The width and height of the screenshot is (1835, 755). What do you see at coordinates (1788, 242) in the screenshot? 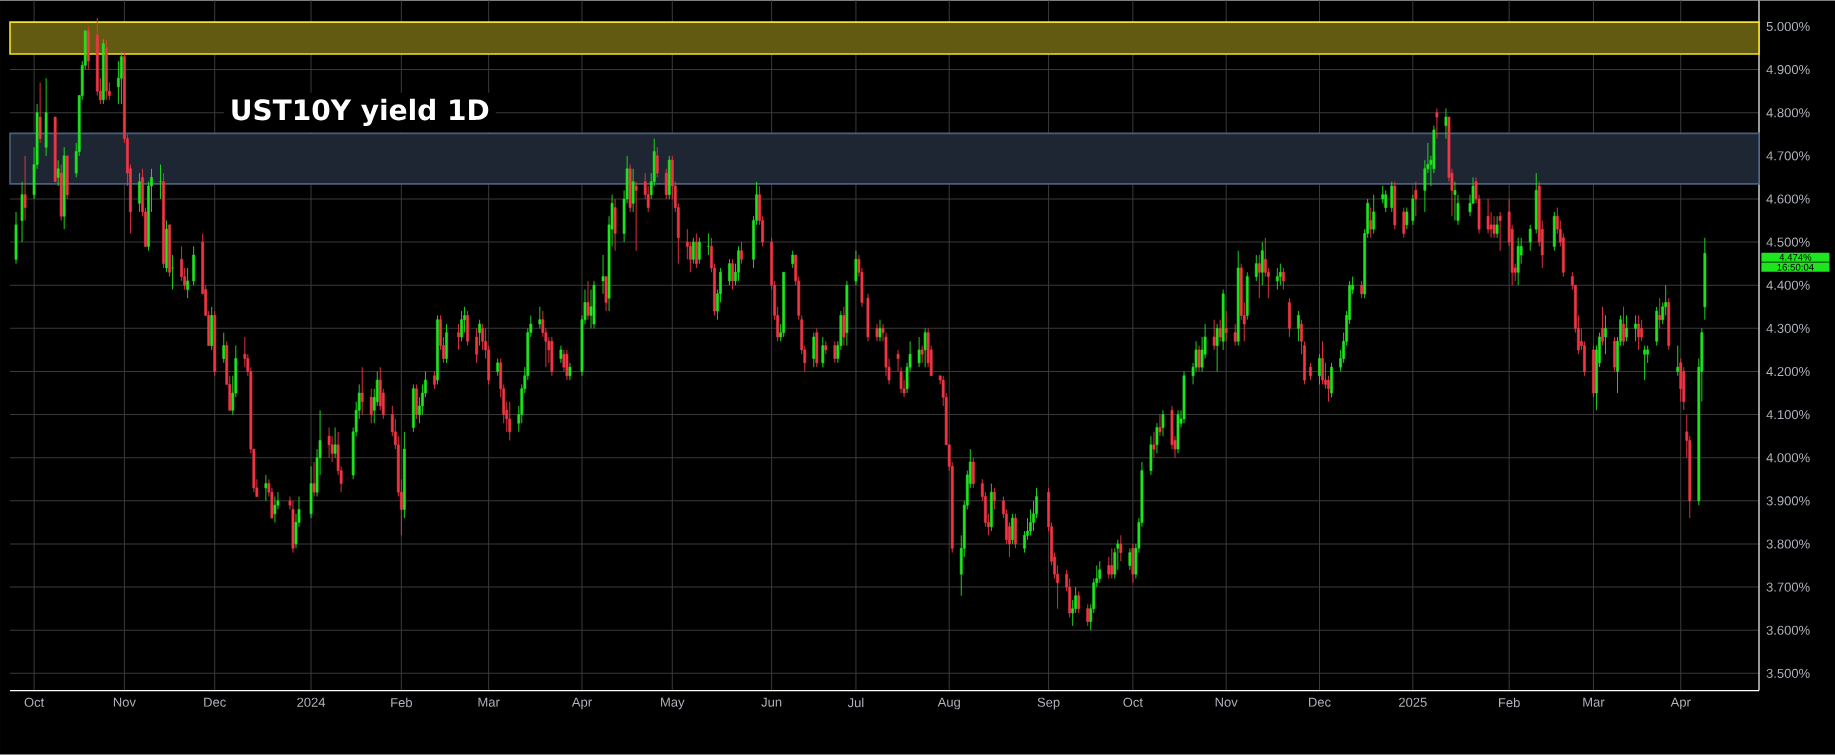
I see `y-tick-label: 4.500%` at bounding box center [1788, 242].